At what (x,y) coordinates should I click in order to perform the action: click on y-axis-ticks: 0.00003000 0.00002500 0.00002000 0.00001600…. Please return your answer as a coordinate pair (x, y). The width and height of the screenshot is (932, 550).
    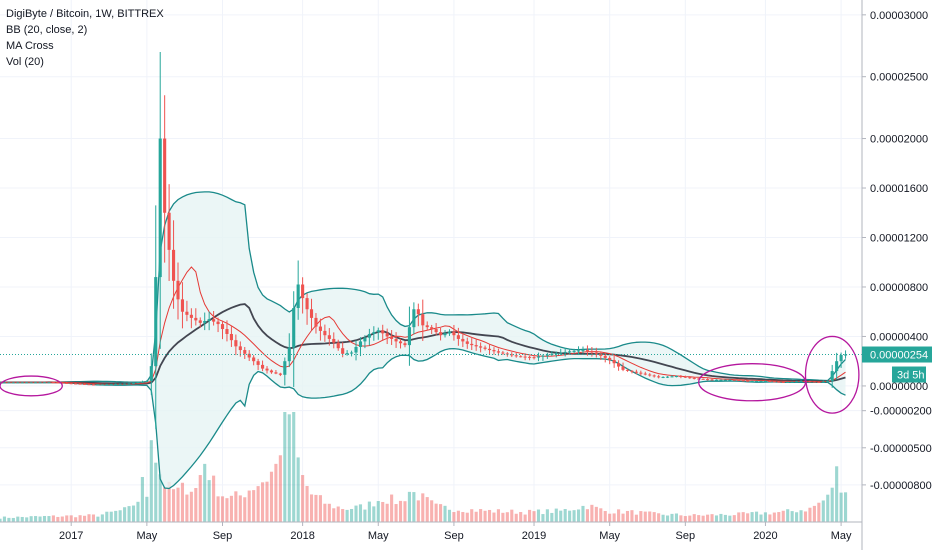
    Looking at the image, I should click on (897, 251).